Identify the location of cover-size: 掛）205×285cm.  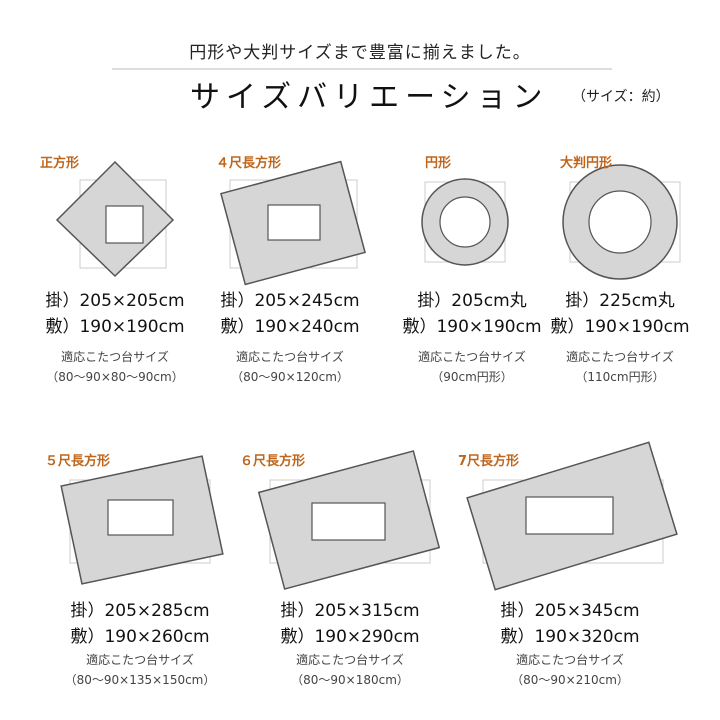
(140, 611).